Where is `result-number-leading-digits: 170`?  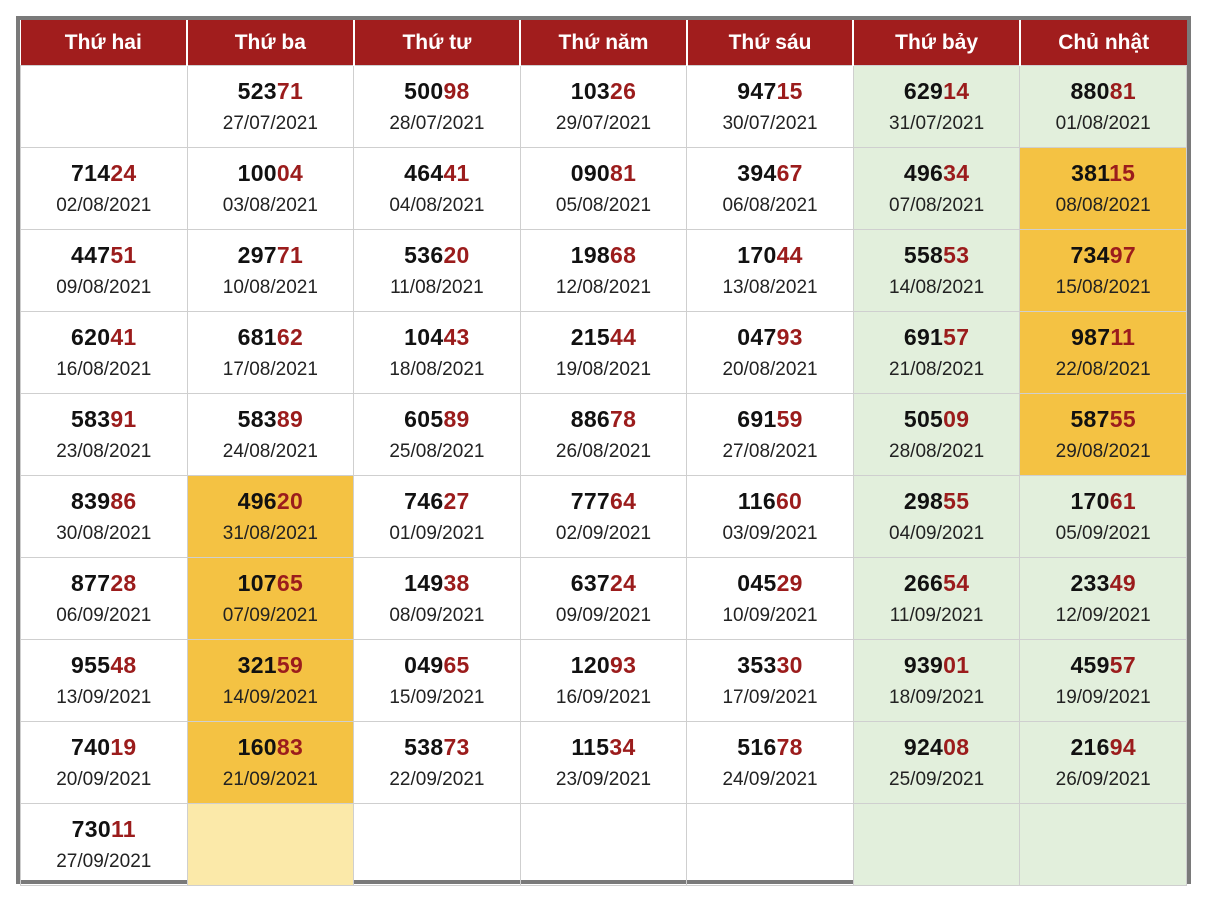 result-number-leading-digits: 170 is located at coordinates (1090, 500).